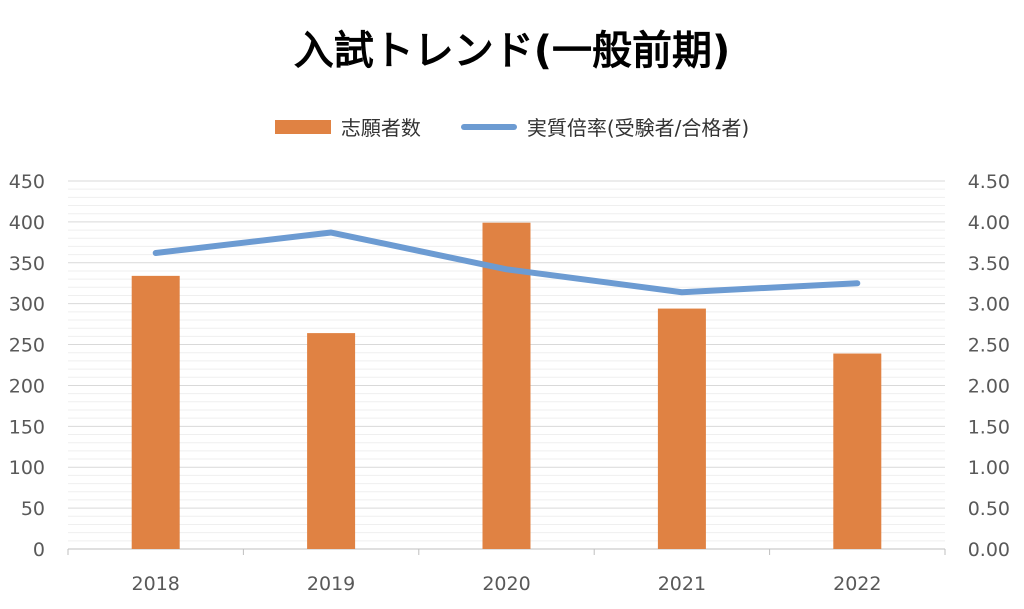 The width and height of the screenshot is (1024, 609). What do you see at coordinates (857, 584) in the screenshot?
I see `x-tick-label: 2022` at bounding box center [857, 584].